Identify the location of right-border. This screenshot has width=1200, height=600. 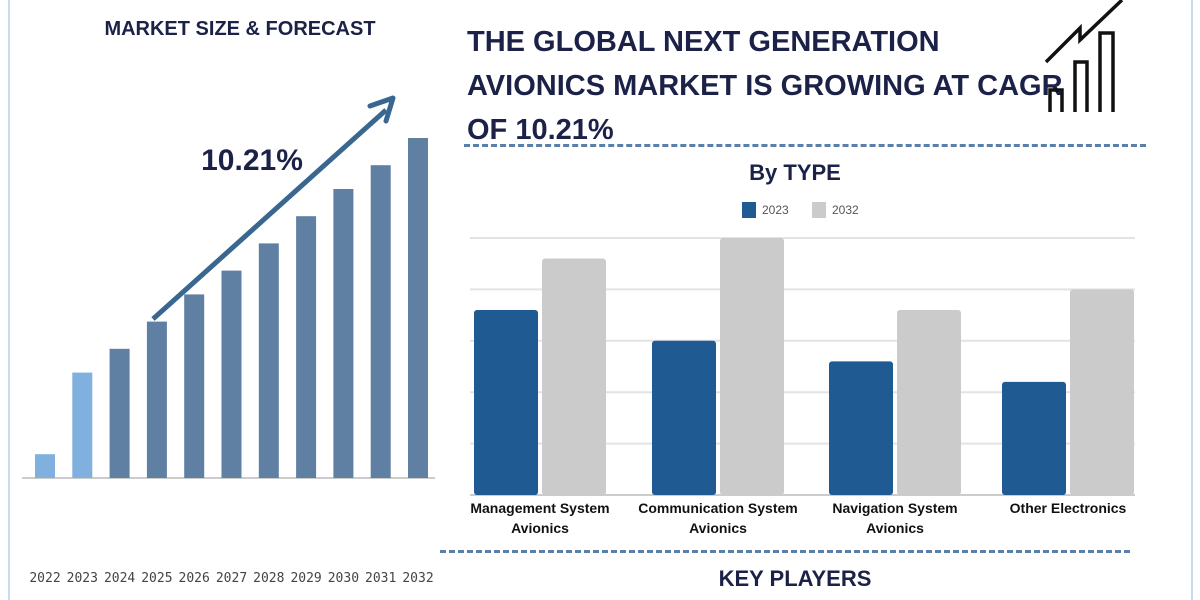
(1192, 300).